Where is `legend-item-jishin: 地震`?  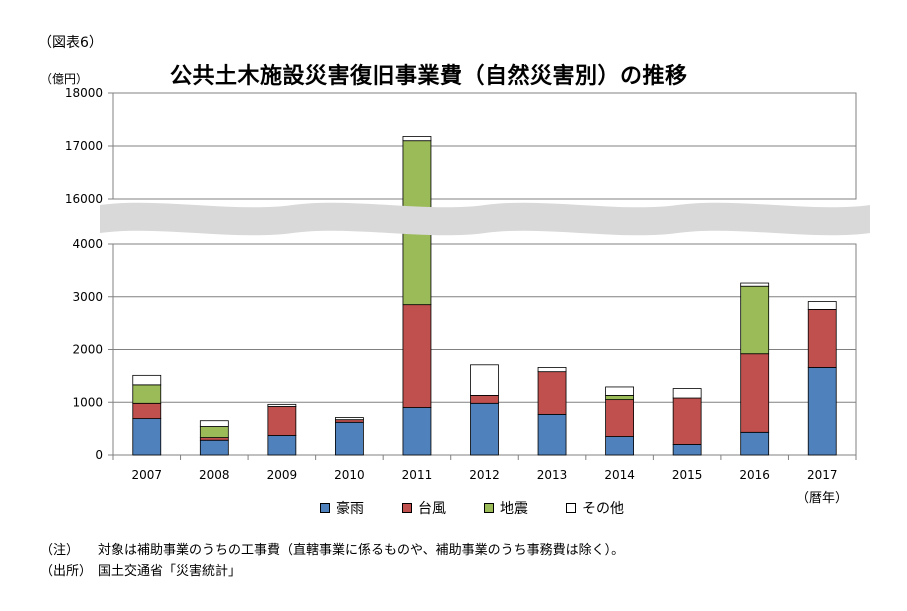
legend-item-jishin: 地震 is located at coordinates (506, 508).